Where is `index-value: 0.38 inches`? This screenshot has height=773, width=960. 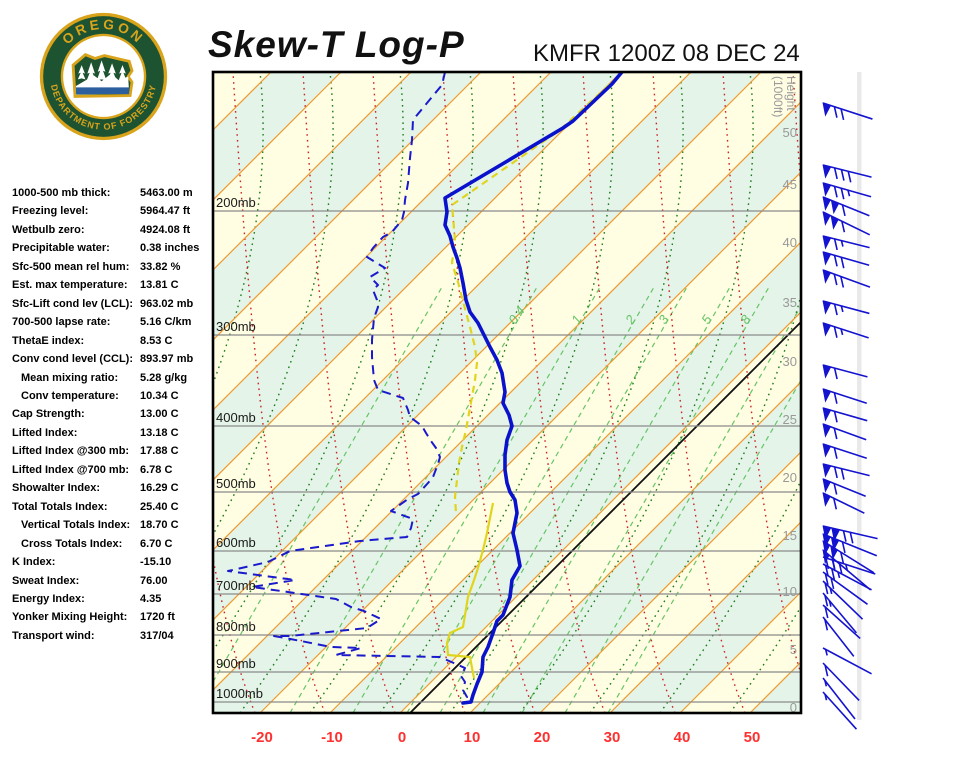 index-value: 0.38 inches is located at coordinates (170, 248).